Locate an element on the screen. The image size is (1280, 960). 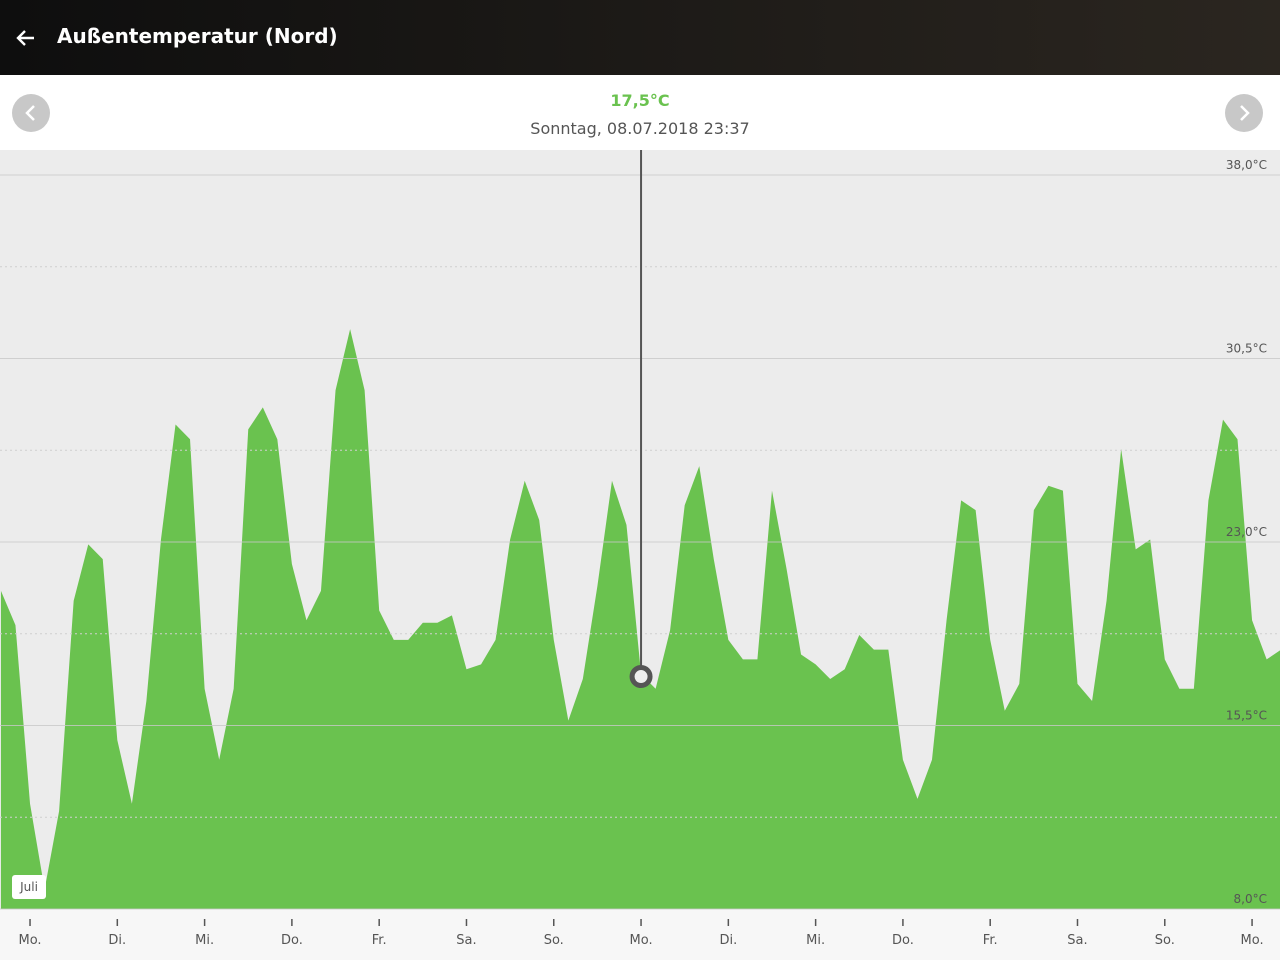
y-tick-label: 30,5°C is located at coordinates (1246, 348).